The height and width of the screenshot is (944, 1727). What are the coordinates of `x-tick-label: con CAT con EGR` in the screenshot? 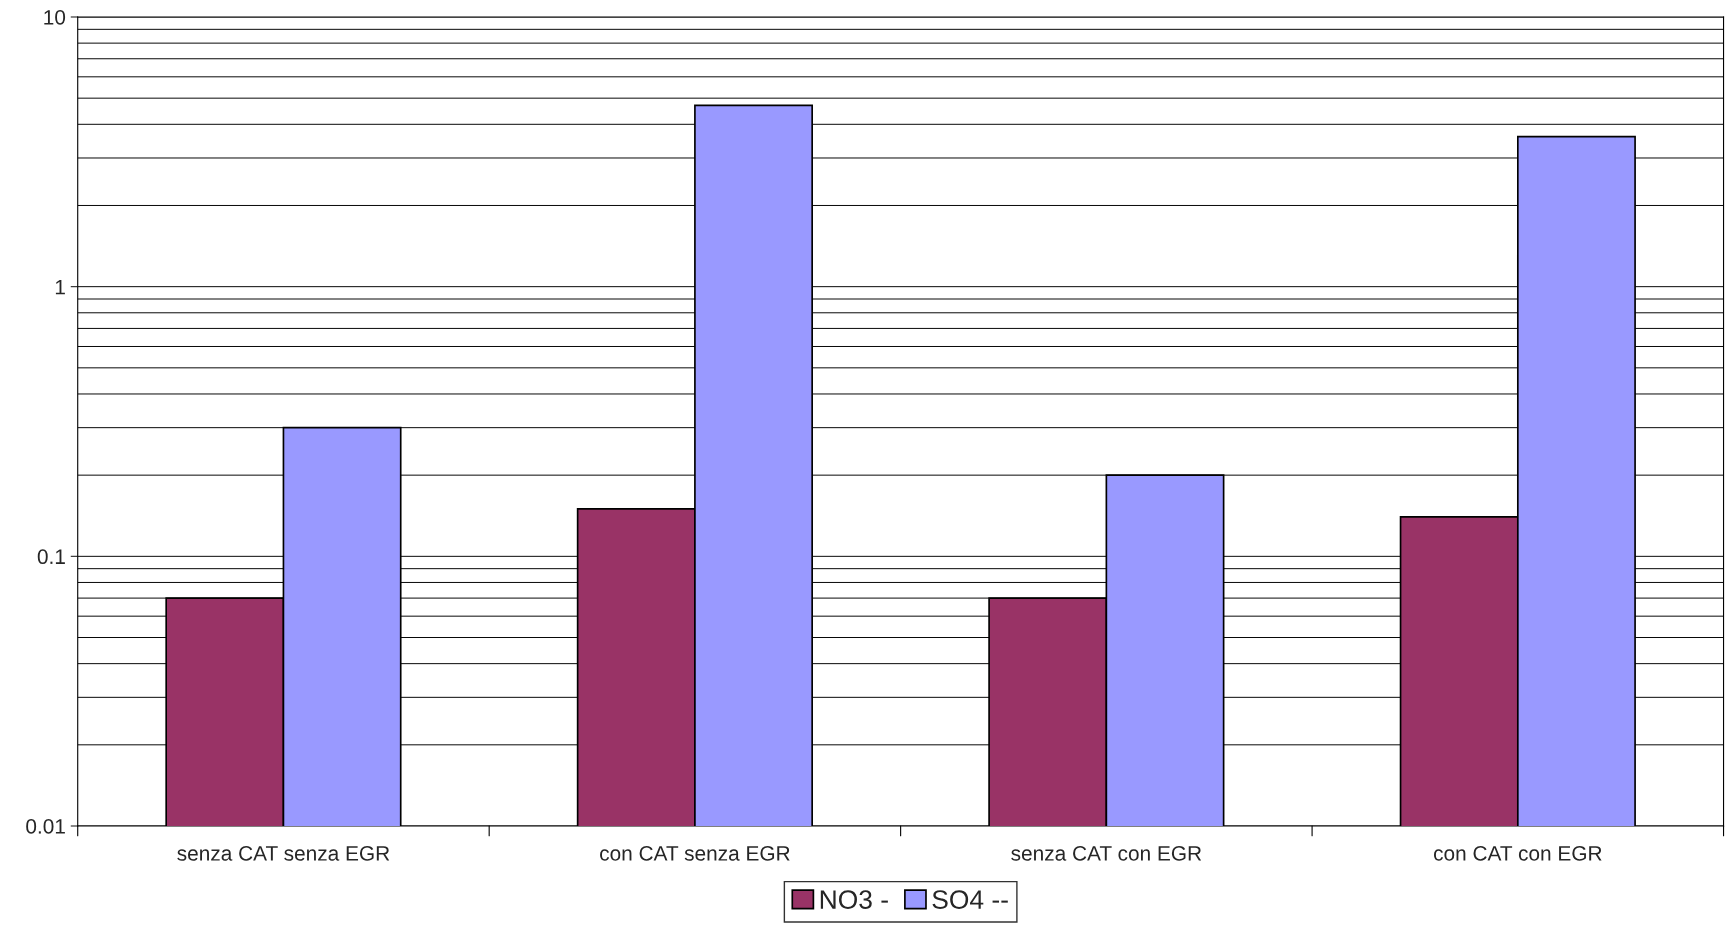 It's located at (1517, 853).